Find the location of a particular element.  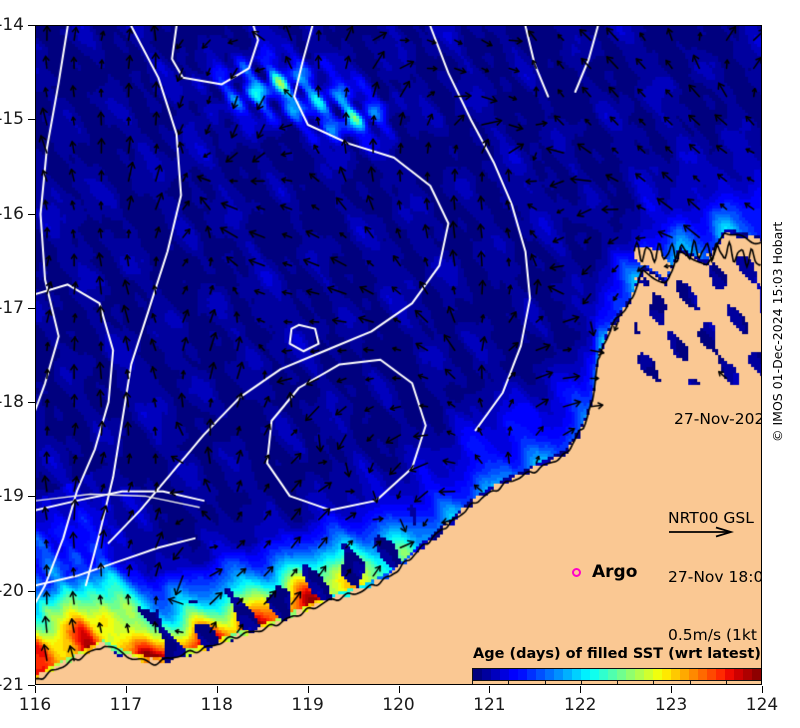

observation-date-label: 27-Nov-2024 04Z is located at coordinates (717, 419).